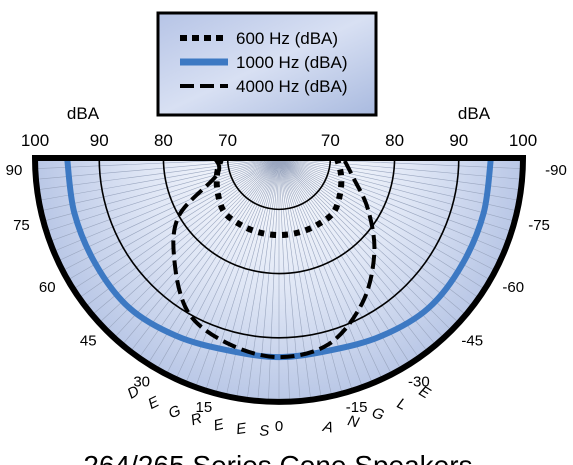 The image size is (573, 465). What do you see at coordinates (227, 140) in the screenshot?
I see `radial-tick-left-70: 70` at bounding box center [227, 140].